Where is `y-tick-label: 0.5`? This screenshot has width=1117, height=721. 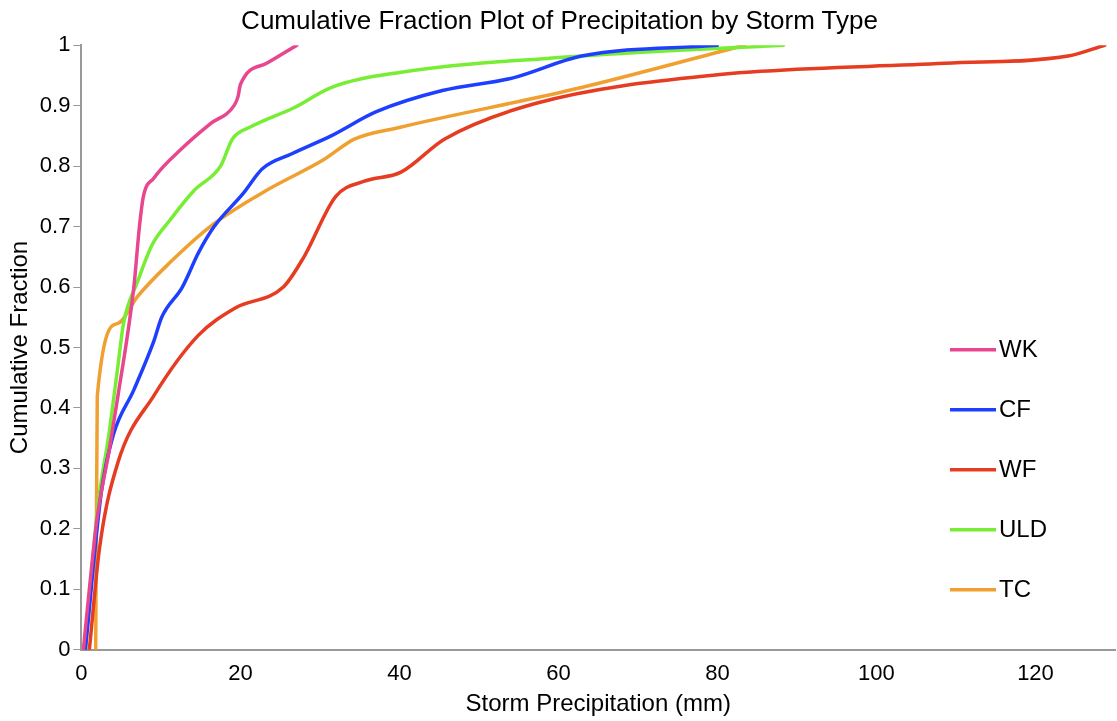
y-tick-label: 0.5 is located at coordinates (55, 346).